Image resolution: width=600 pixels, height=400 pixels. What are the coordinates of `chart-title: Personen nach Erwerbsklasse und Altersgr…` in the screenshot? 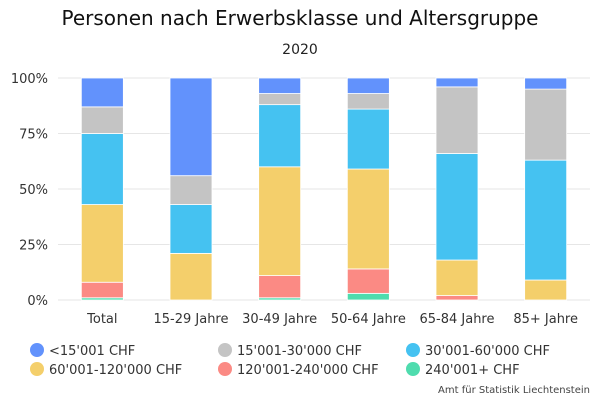 It's located at (300, 18).